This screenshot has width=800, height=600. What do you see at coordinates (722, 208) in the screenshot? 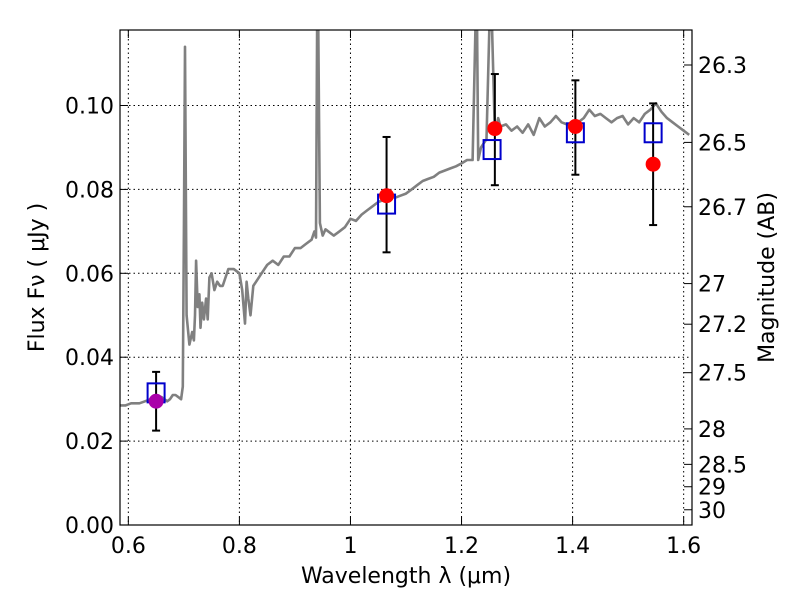
I see `magnitude-tick-label: 26.7` at bounding box center [722, 208].